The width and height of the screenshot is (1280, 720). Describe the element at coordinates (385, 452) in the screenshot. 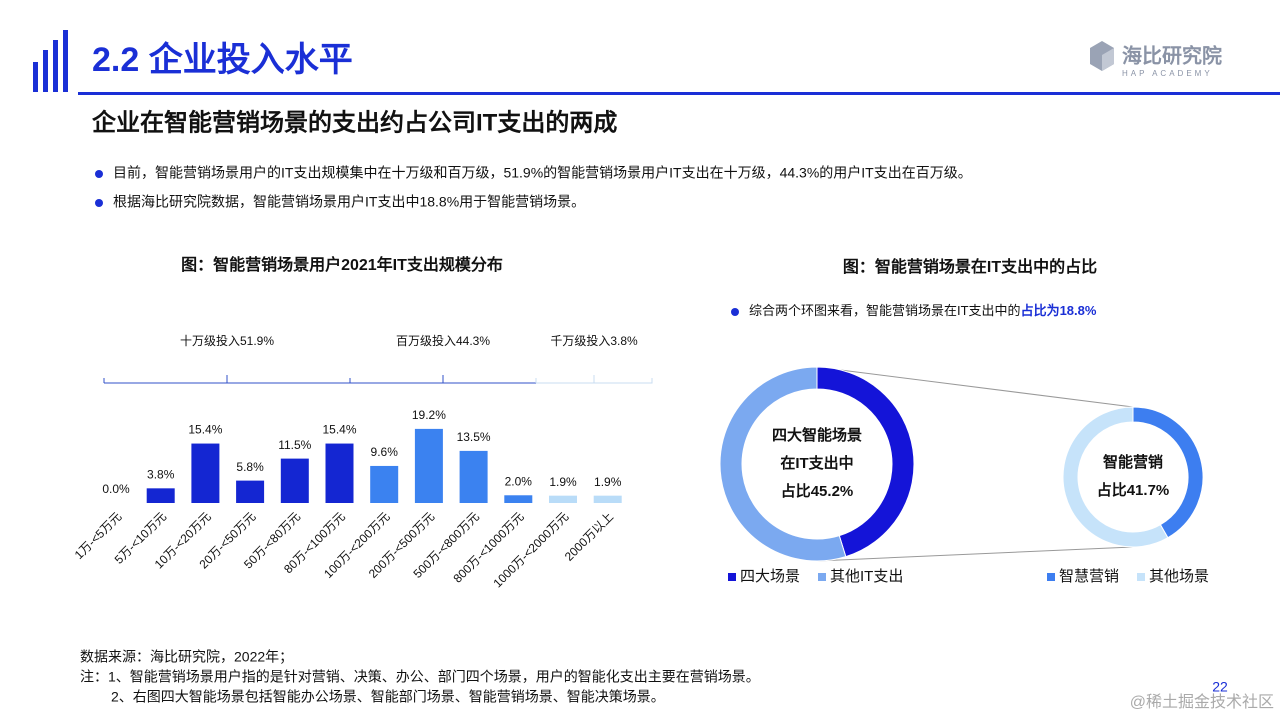

I see `value-label: 9.6%` at that location.